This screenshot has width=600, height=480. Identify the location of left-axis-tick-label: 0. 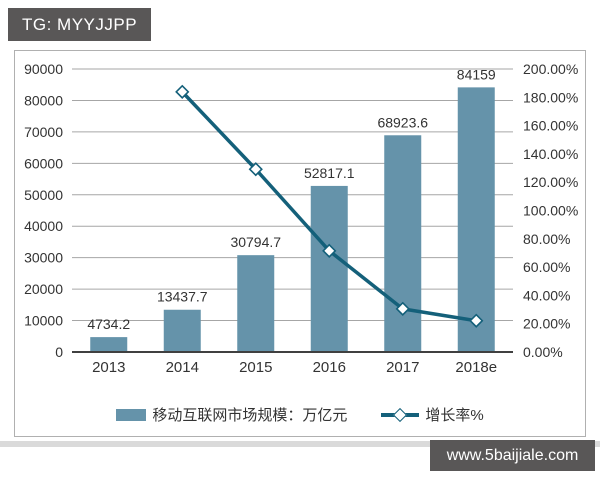
(59, 352).